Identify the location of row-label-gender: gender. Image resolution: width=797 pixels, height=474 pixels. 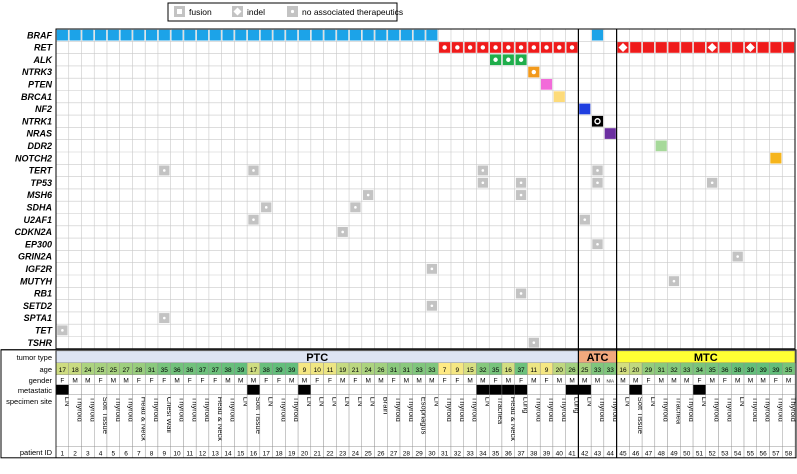
(41, 380).